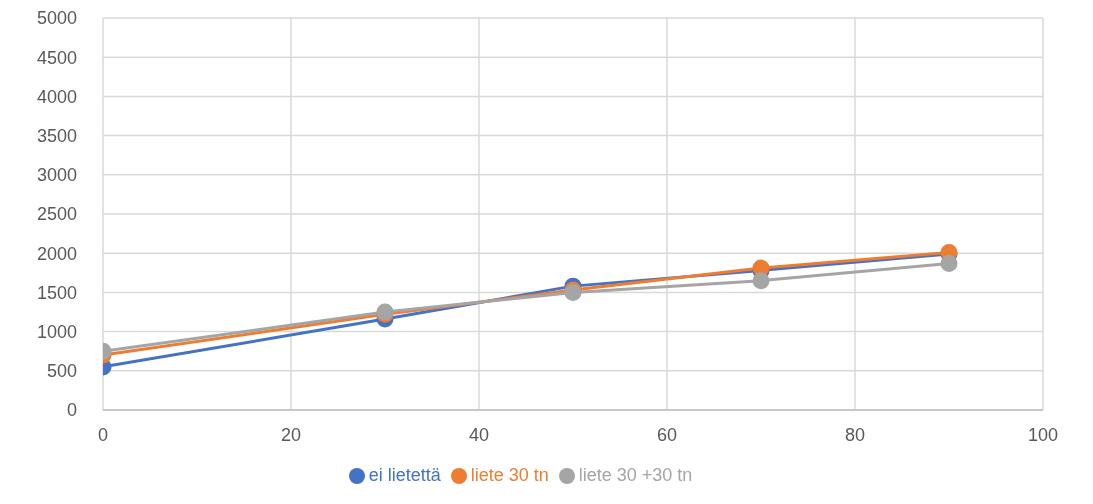 The image size is (1093, 504). Describe the element at coordinates (56, 331) in the screenshot. I see `y-tick-label: 1000` at that location.